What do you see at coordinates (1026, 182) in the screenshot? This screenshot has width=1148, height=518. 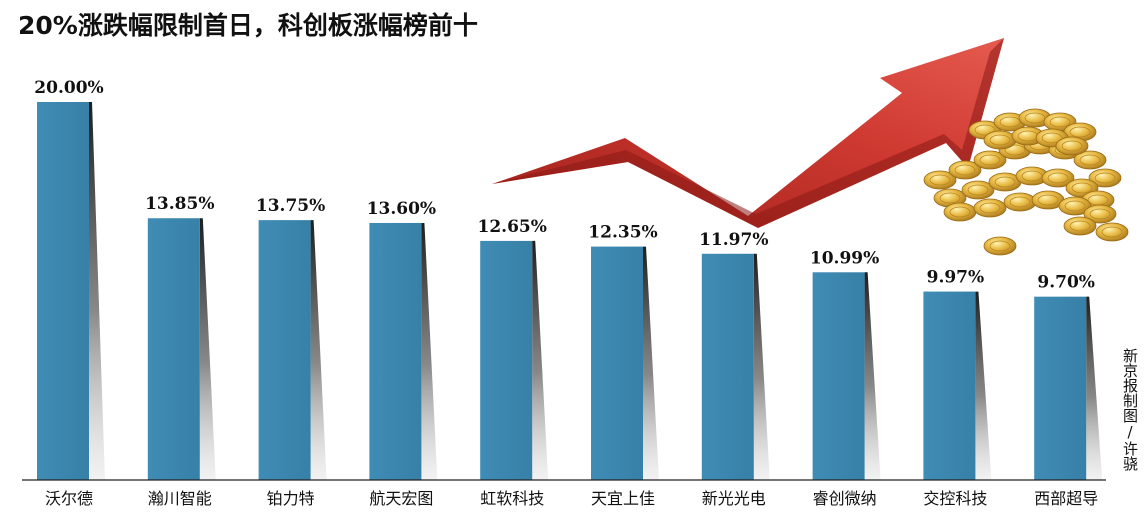 I see `gold-coin-pile-icon` at bounding box center [1026, 182].